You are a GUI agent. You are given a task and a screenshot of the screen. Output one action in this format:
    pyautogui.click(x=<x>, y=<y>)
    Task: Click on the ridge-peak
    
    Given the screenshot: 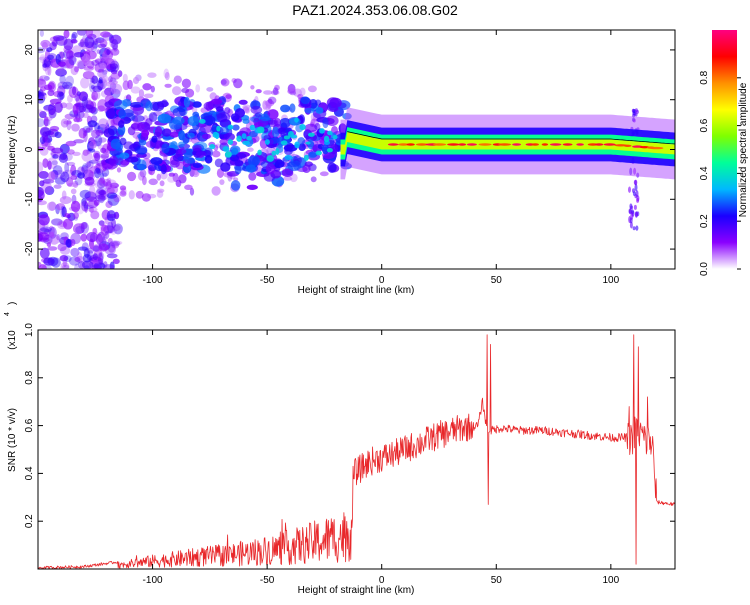 What is the action you would take?
    pyautogui.click(x=555, y=144)
    